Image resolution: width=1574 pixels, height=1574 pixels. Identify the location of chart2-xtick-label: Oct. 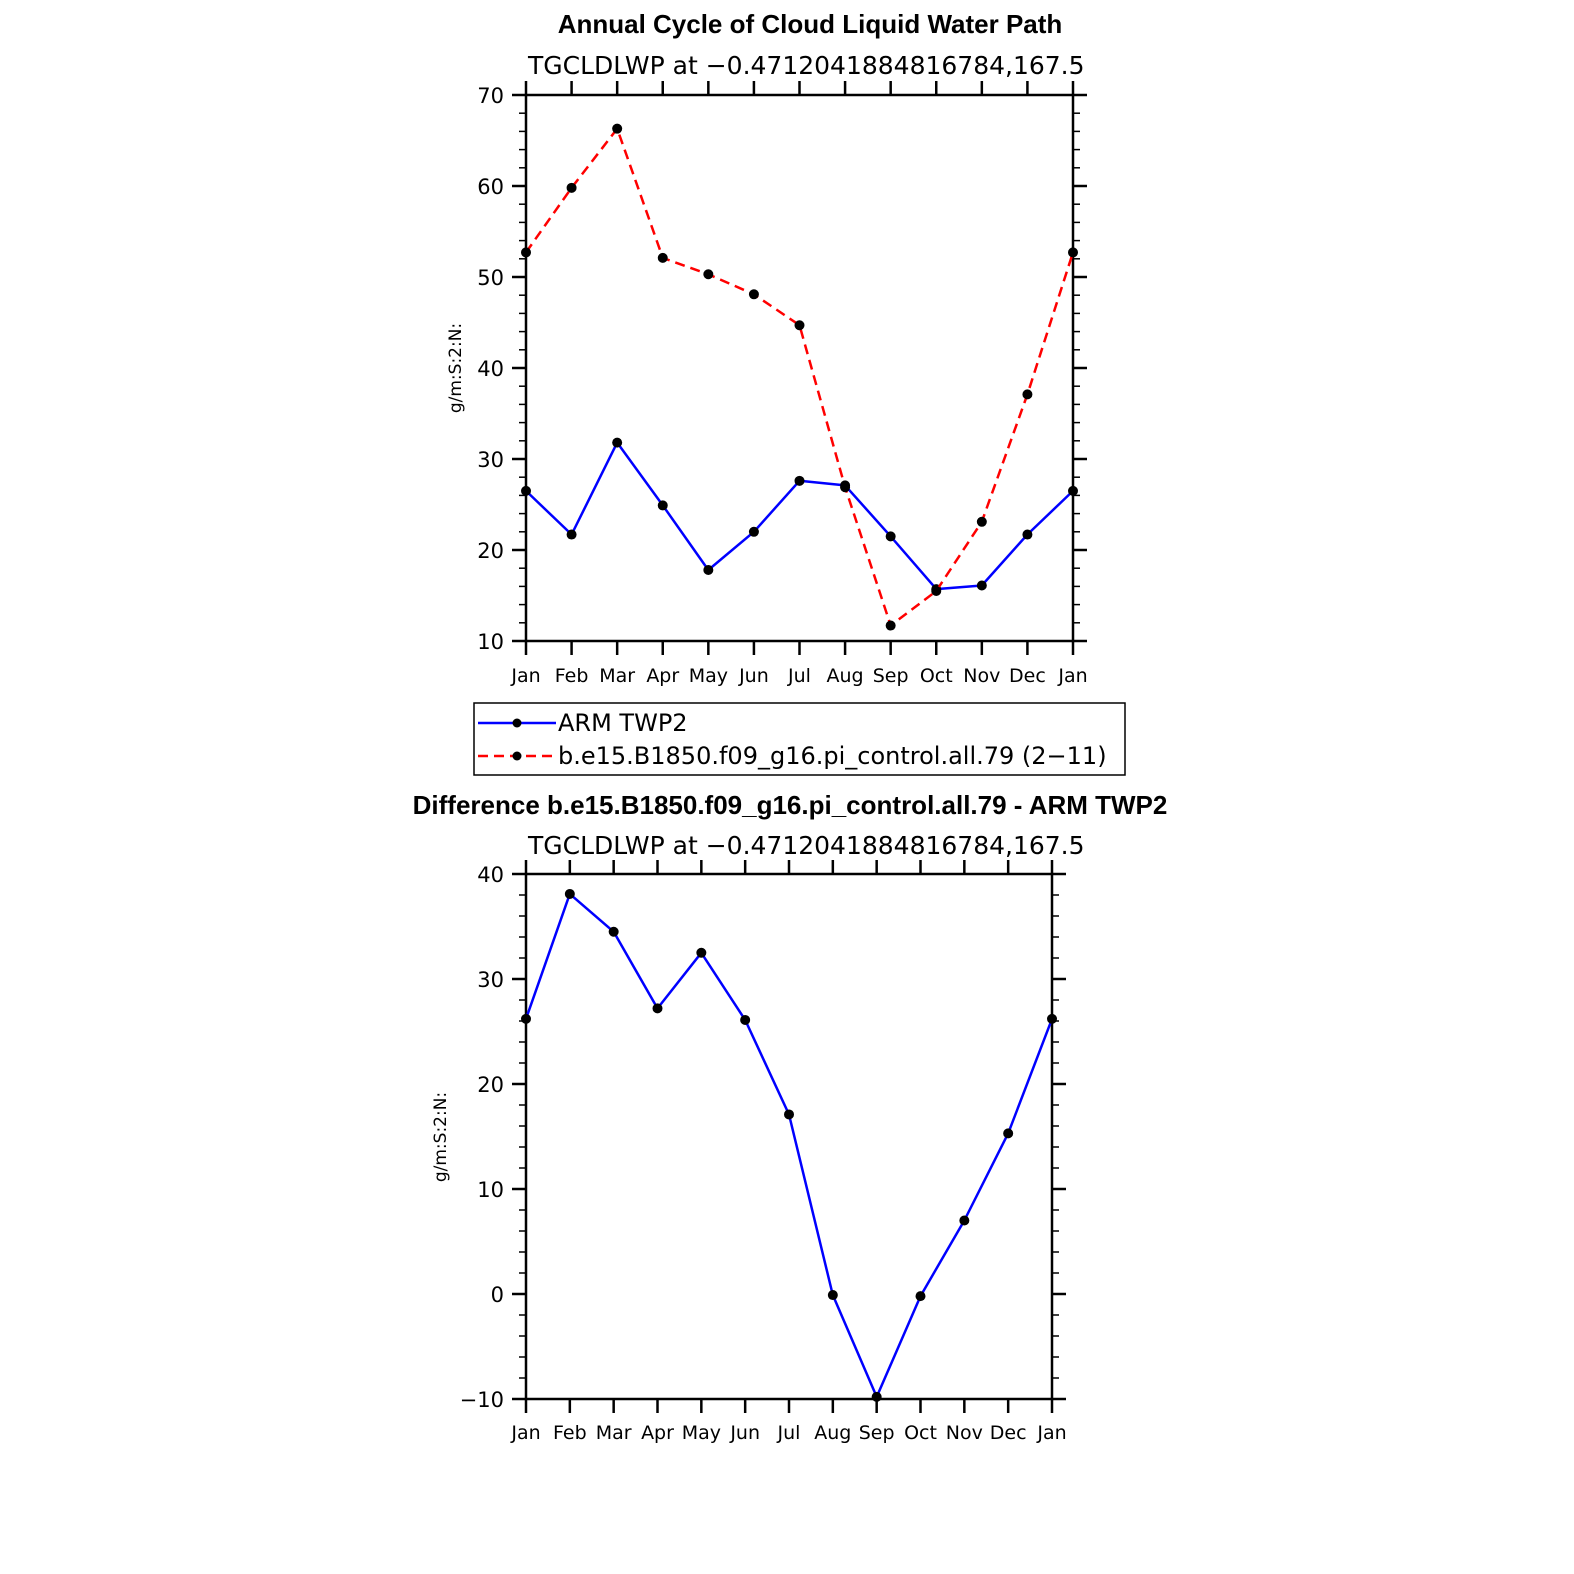
(920, 1433).